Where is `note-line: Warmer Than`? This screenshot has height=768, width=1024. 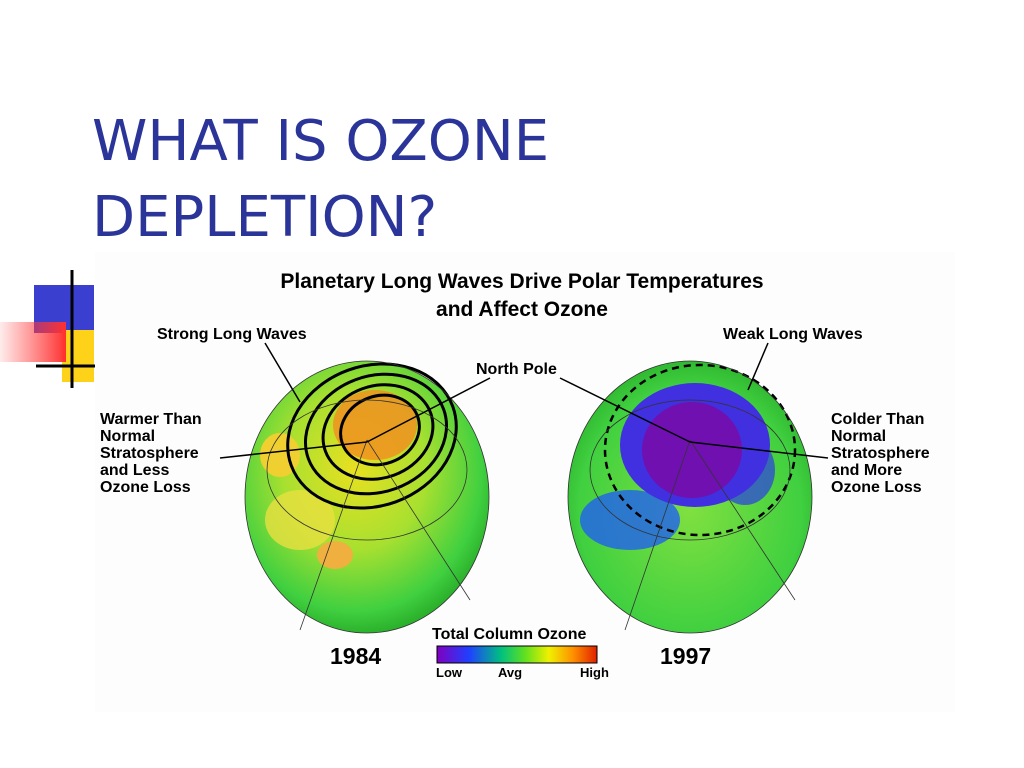
note-line: Warmer Than is located at coordinates (151, 419).